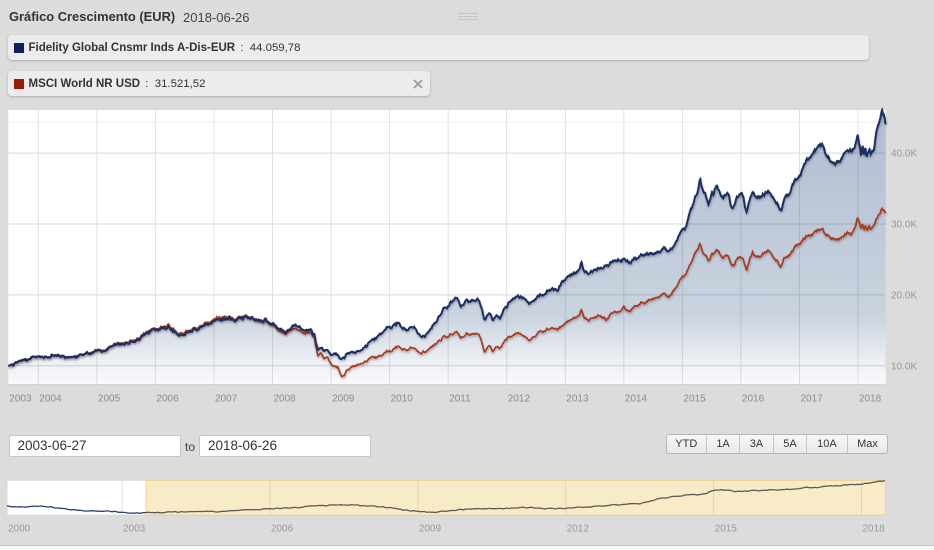  What do you see at coordinates (904, 366) in the screenshot?
I see `svg-text: 10.0K` at bounding box center [904, 366].